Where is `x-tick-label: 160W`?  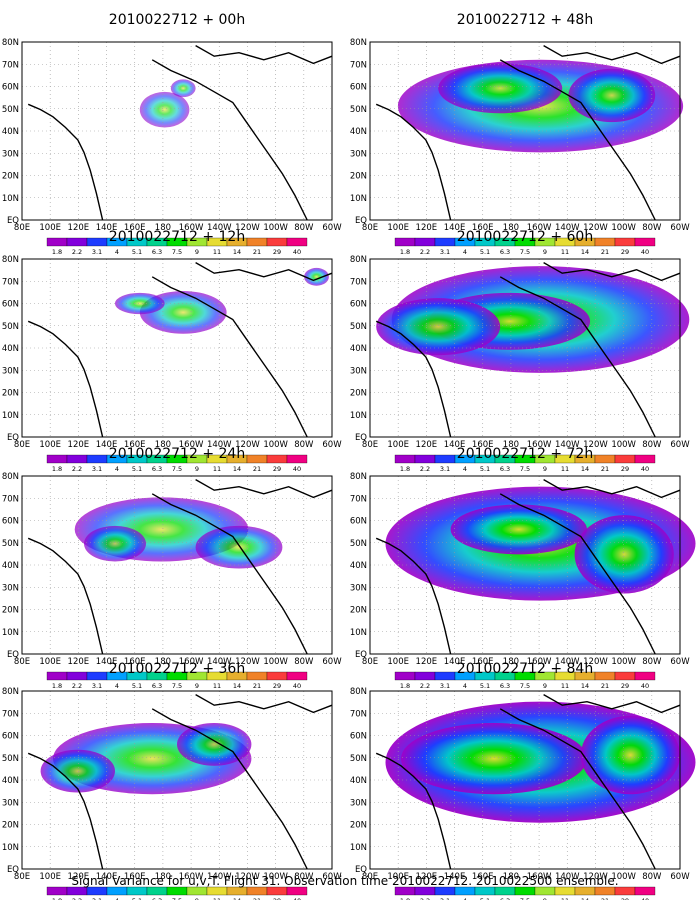 x-tick-label: 160W is located at coordinates (191, 445).